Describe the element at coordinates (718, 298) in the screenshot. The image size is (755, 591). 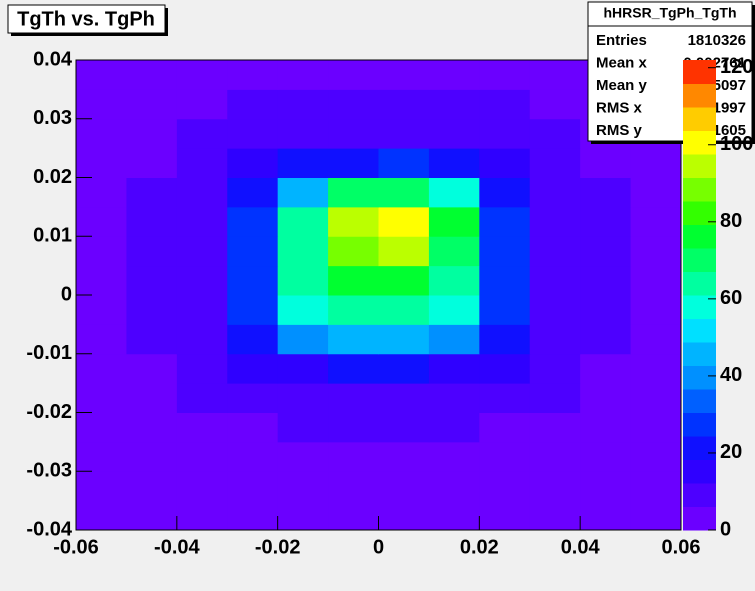
I see `palette: 0 20 40 60 80 100 120` at that location.